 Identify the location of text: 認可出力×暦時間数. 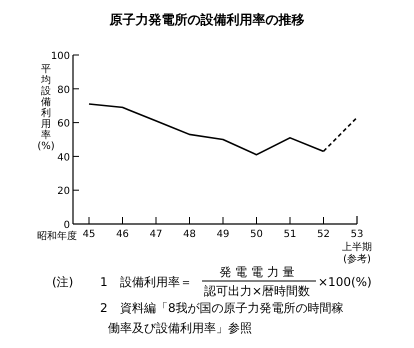
(257, 291).